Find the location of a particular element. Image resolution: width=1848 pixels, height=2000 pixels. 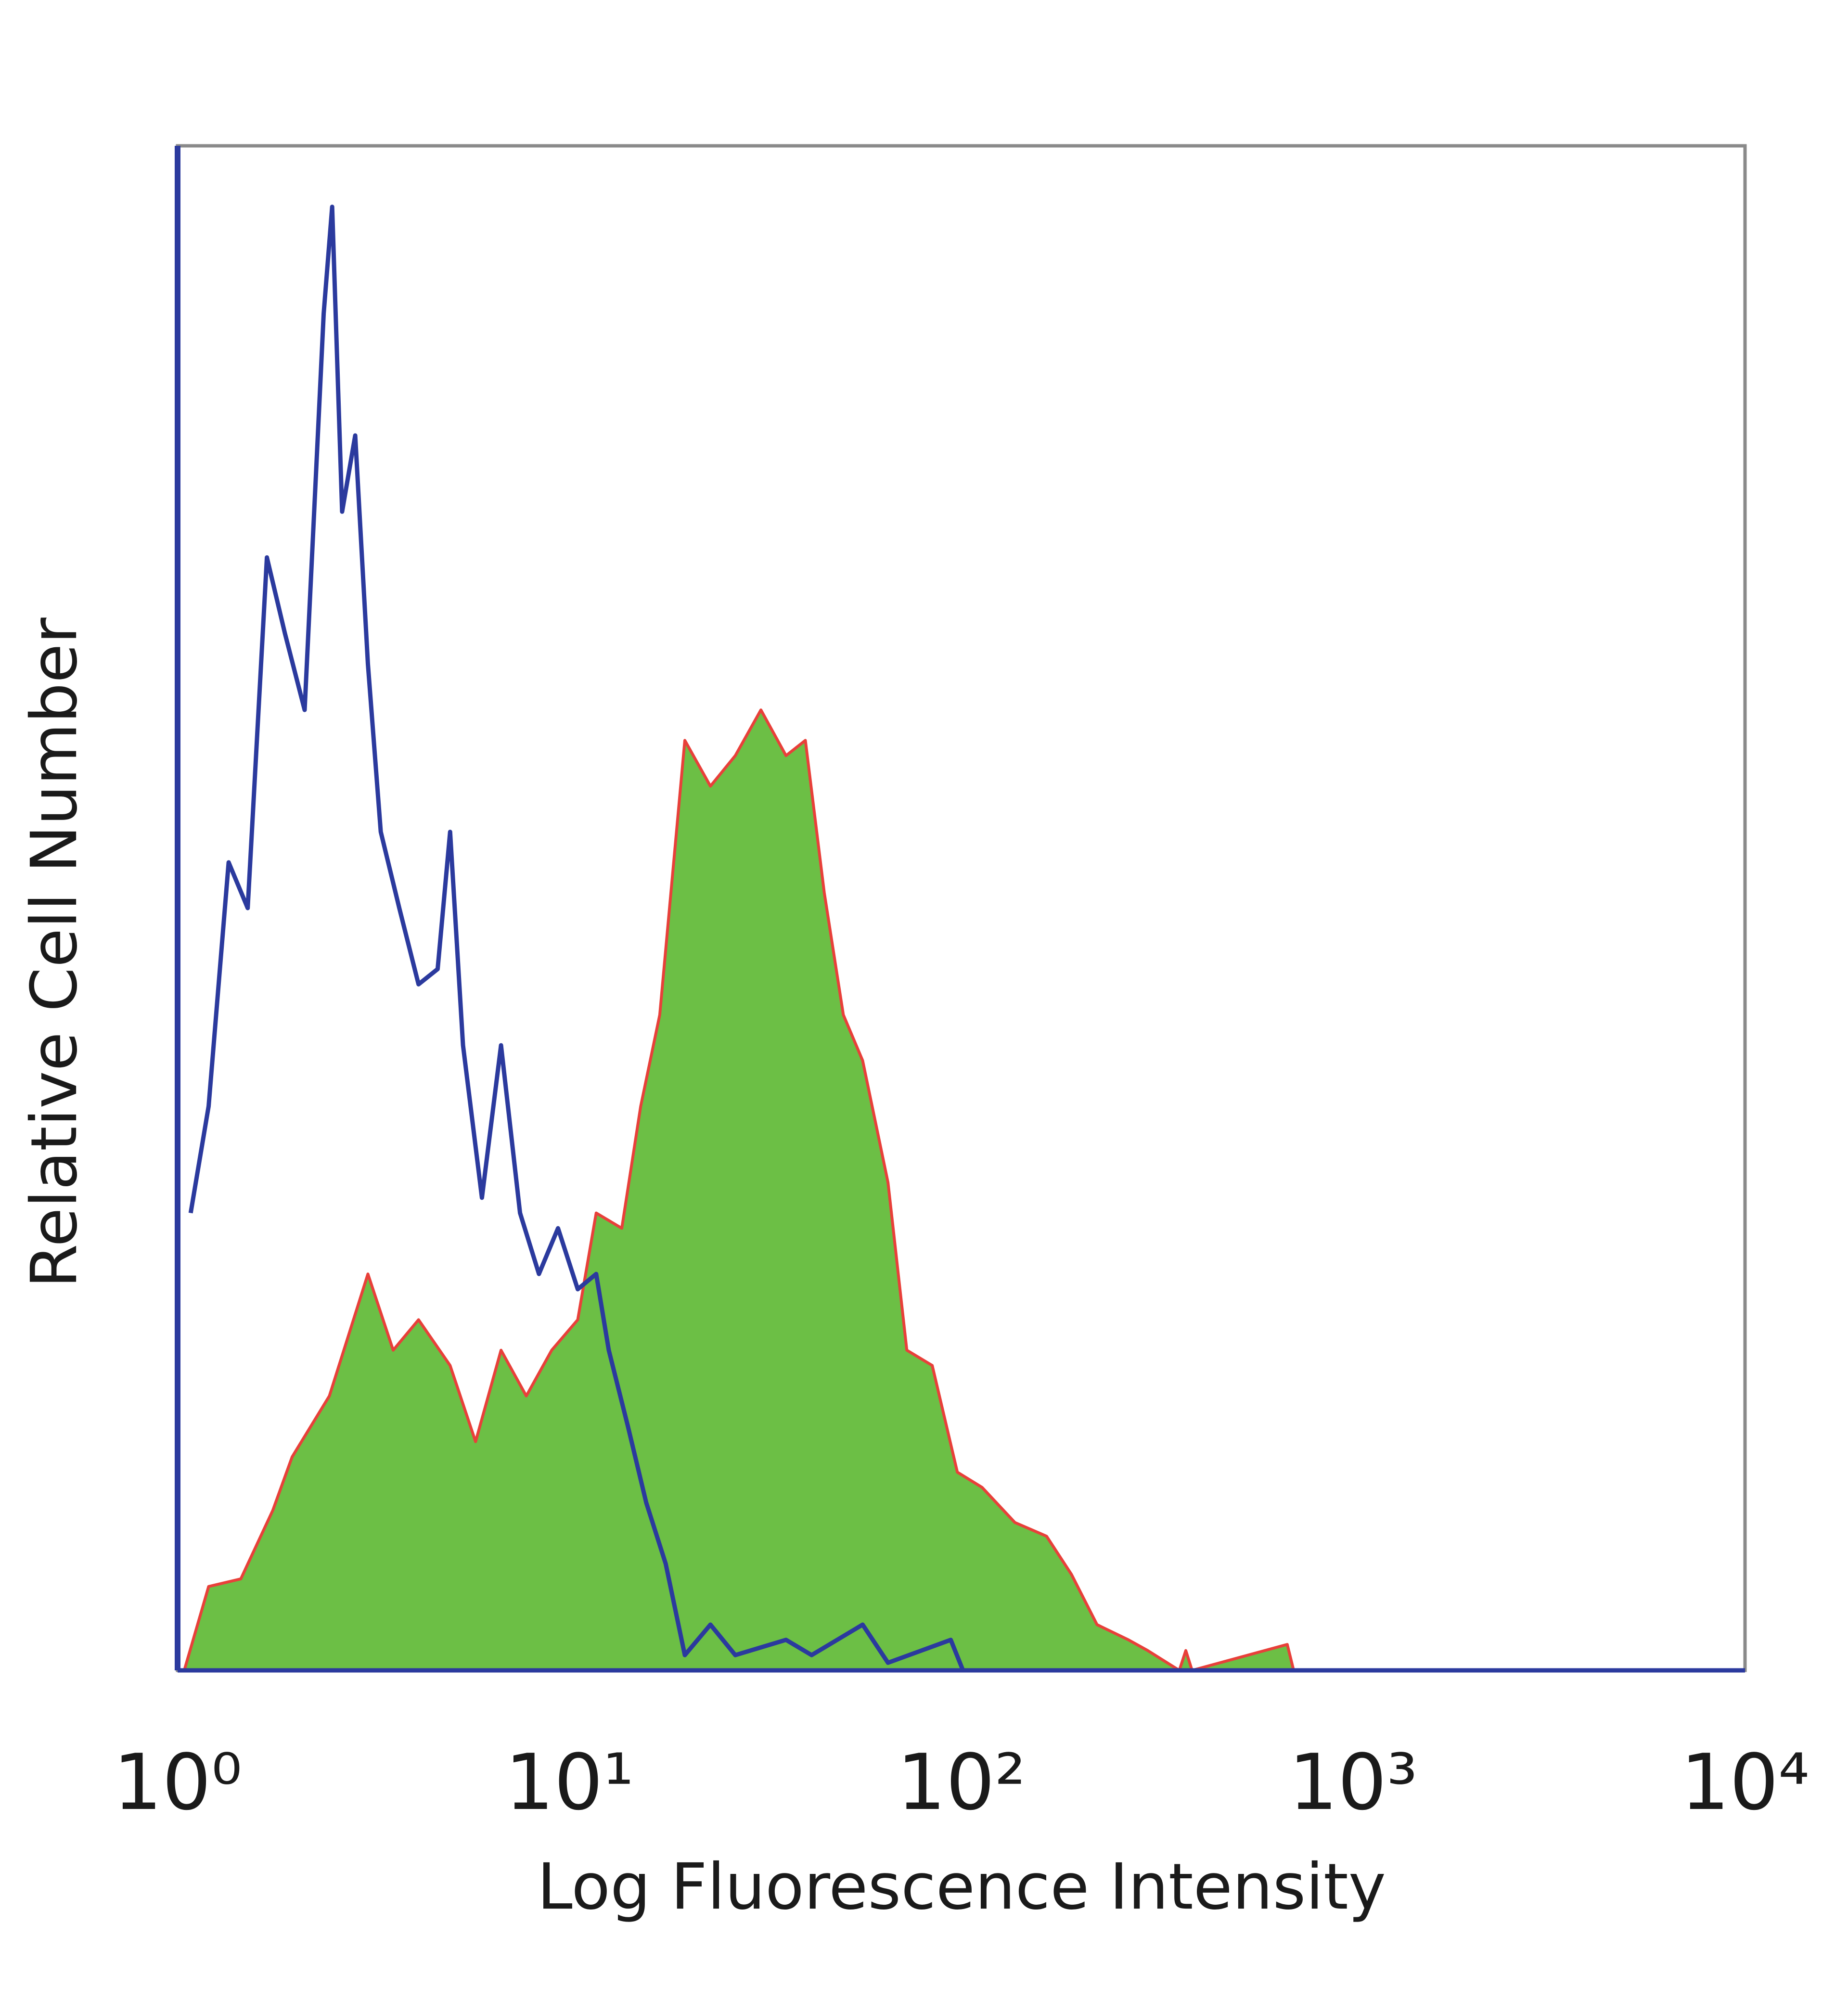

y-axis-label: Relative Cell Number is located at coordinates (54, 952).